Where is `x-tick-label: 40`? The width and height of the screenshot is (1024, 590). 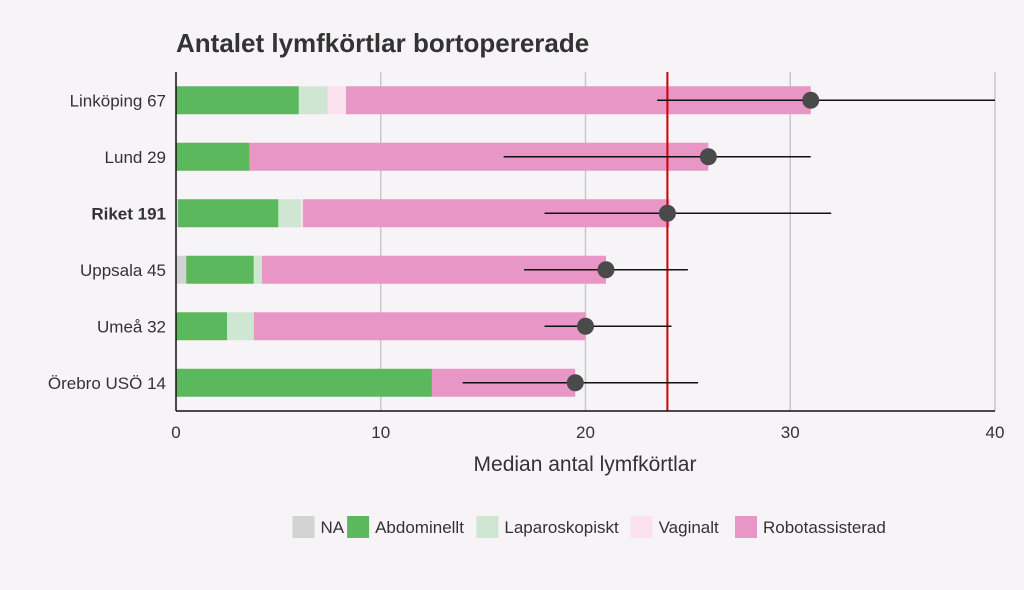
x-tick-label: 40 is located at coordinates (995, 432).